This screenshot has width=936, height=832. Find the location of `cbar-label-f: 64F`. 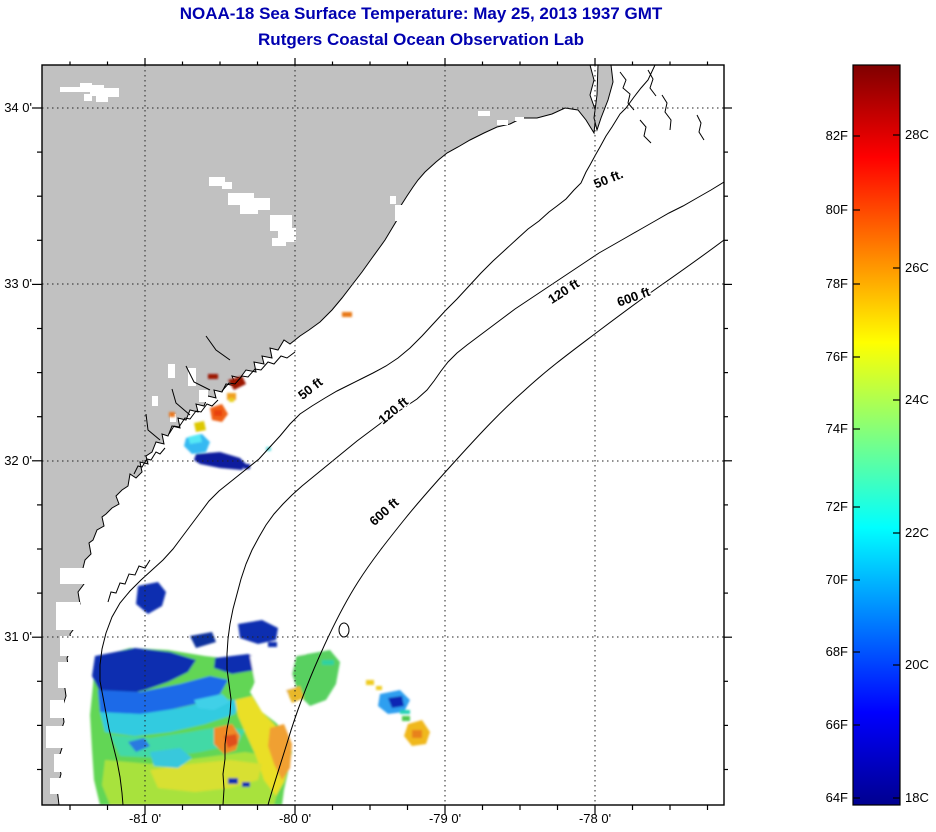

cbar-label-f: 64F is located at coordinates (837, 797).